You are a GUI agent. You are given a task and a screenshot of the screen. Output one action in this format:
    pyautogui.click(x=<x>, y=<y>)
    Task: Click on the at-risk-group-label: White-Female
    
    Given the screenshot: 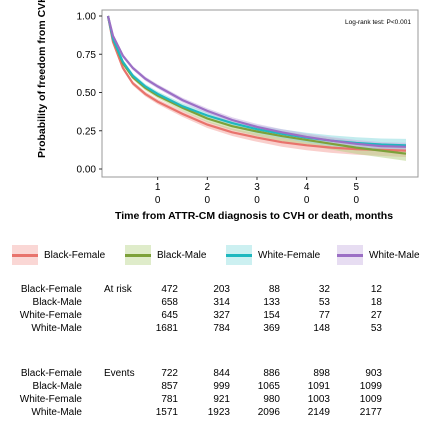 What is the action you would take?
    pyautogui.click(x=50, y=315)
    